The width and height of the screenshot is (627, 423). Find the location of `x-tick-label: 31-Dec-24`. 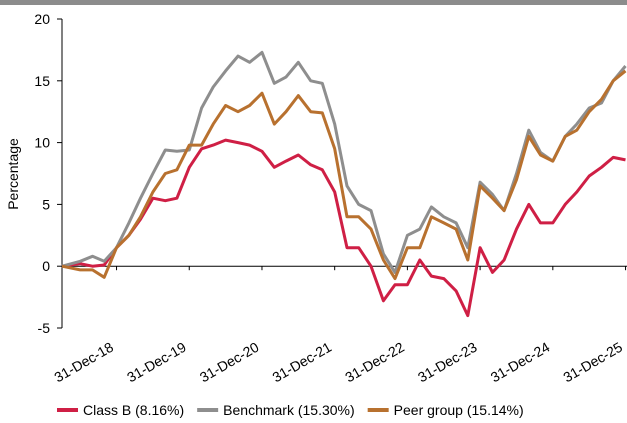

x-tick-label: 31-Dec-24 is located at coordinates (520, 362).